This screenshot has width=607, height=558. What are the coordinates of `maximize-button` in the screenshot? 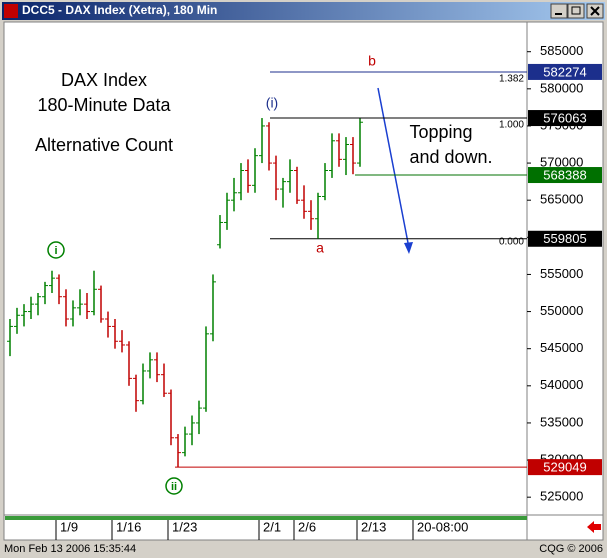 It's located at (576, 11).